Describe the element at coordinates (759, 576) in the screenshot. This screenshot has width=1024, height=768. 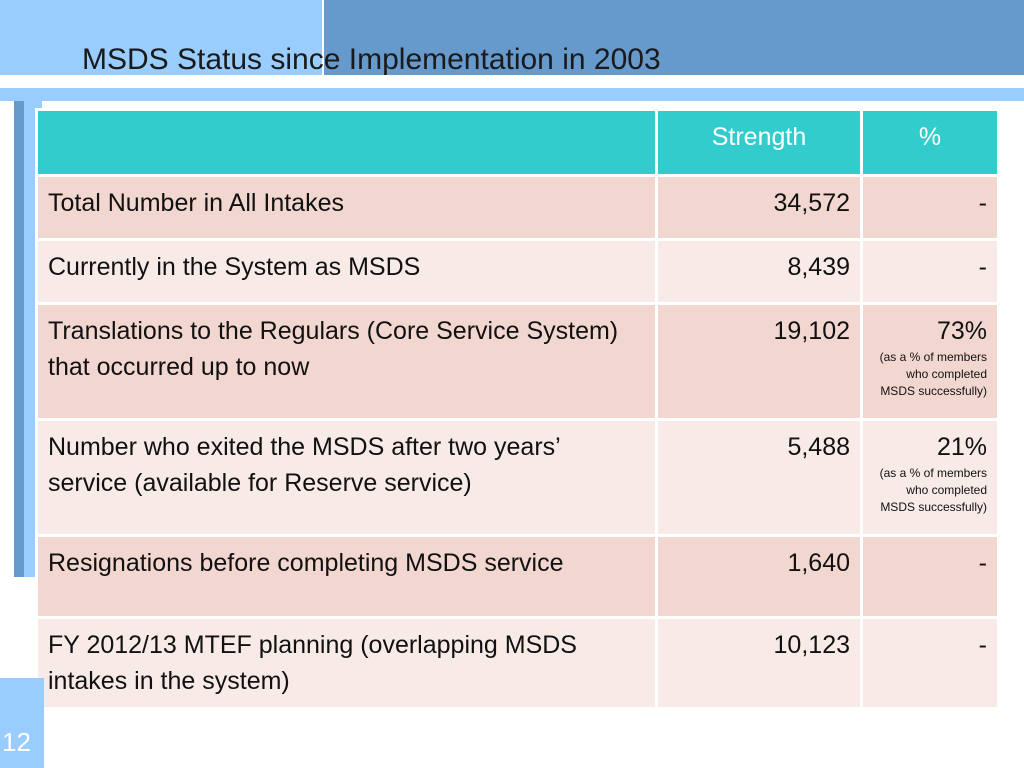
I see `row-strength: 1,640` at that location.